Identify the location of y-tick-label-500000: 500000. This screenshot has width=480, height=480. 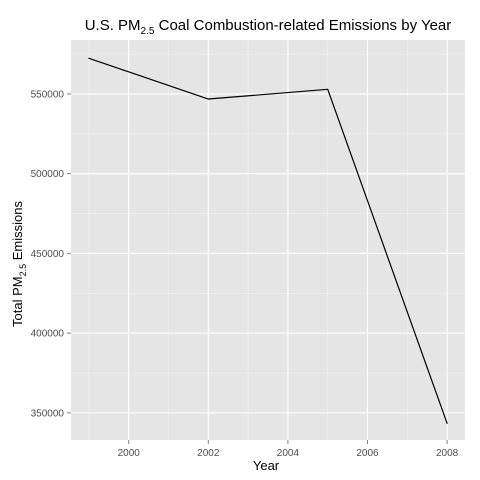
(48, 174).